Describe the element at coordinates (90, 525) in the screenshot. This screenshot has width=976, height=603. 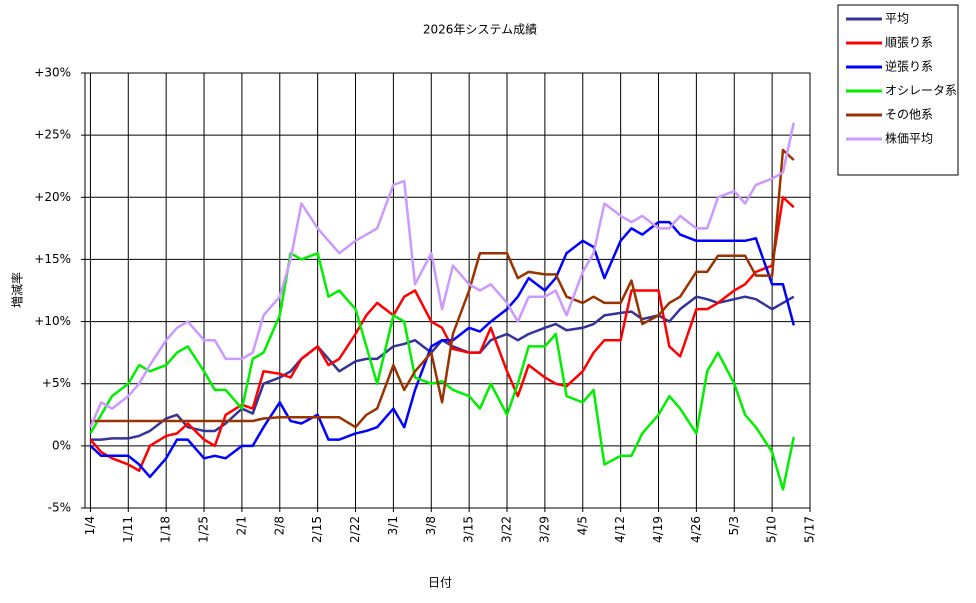
I see `x-tick-label: 1/4` at that location.